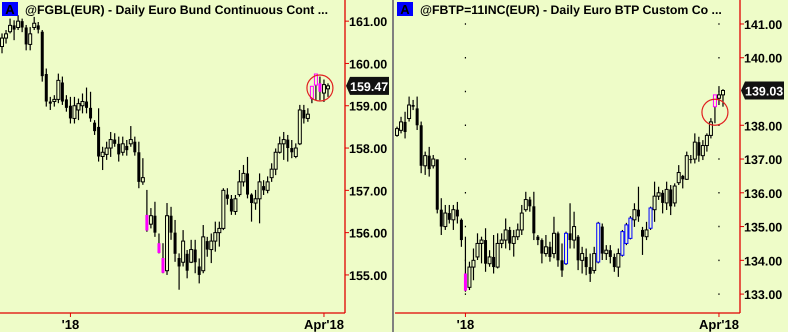  Describe the element at coordinates (368, 22) in the screenshot. I see `y-tick-label: 161.00` at that location.